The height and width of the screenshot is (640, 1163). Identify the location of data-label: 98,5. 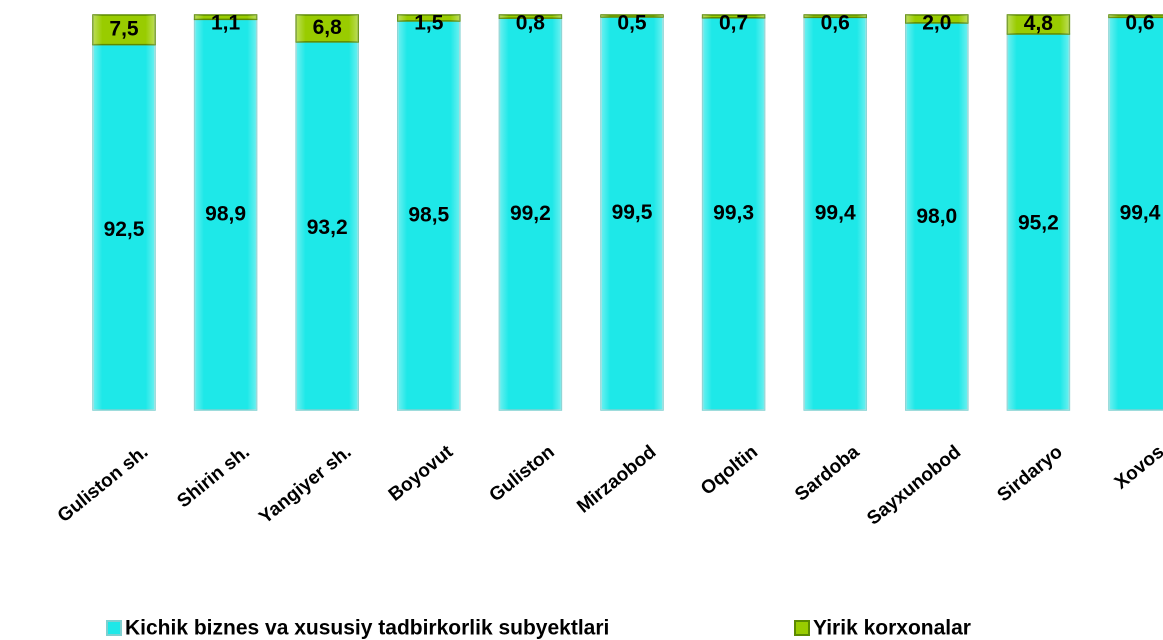
(428, 215).